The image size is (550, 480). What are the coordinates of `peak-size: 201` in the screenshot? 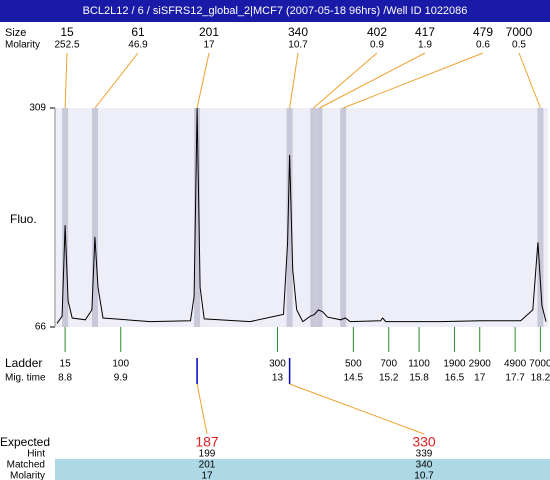 It's located at (209, 32).